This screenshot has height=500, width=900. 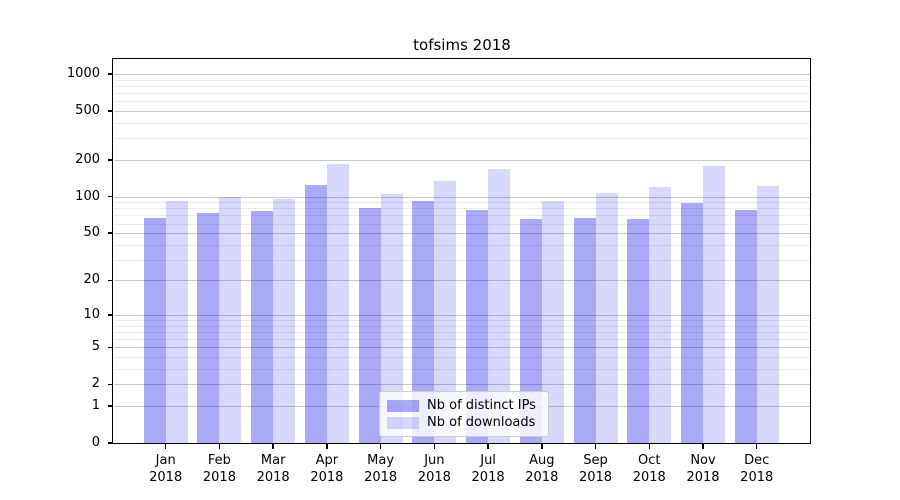 What do you see at coordinates (595, 469) in the screenshot?
I see `x-tick-label: Sep 2018` at bounding box center [595, 469].